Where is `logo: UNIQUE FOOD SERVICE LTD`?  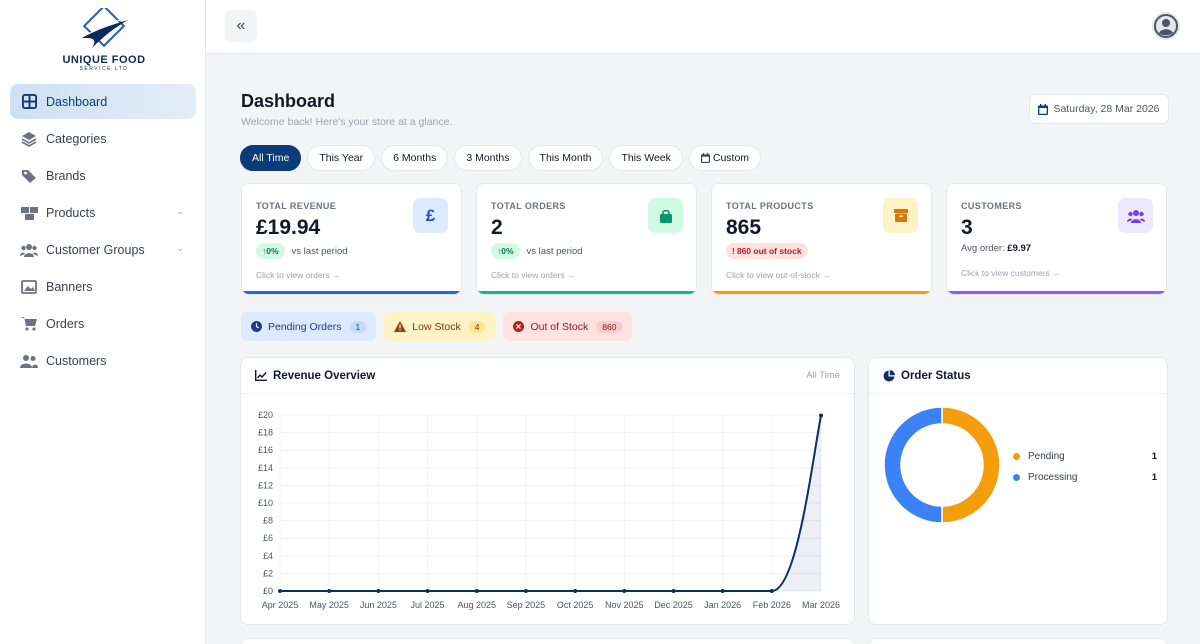 logo: UNIQUE FOOD SERVICE LTD is located at coordinates (104, 43).